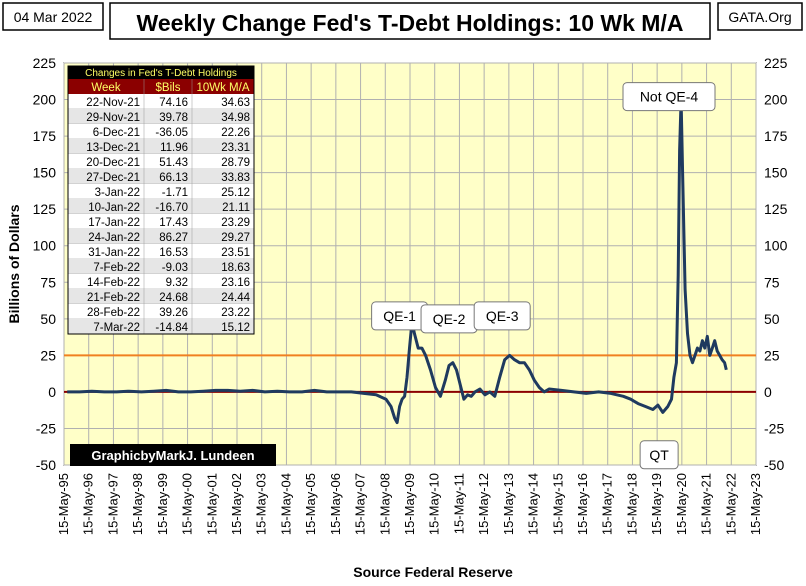 The image size is (806, 586). I want to click on table-cell: 39.78, so click(173, 118).